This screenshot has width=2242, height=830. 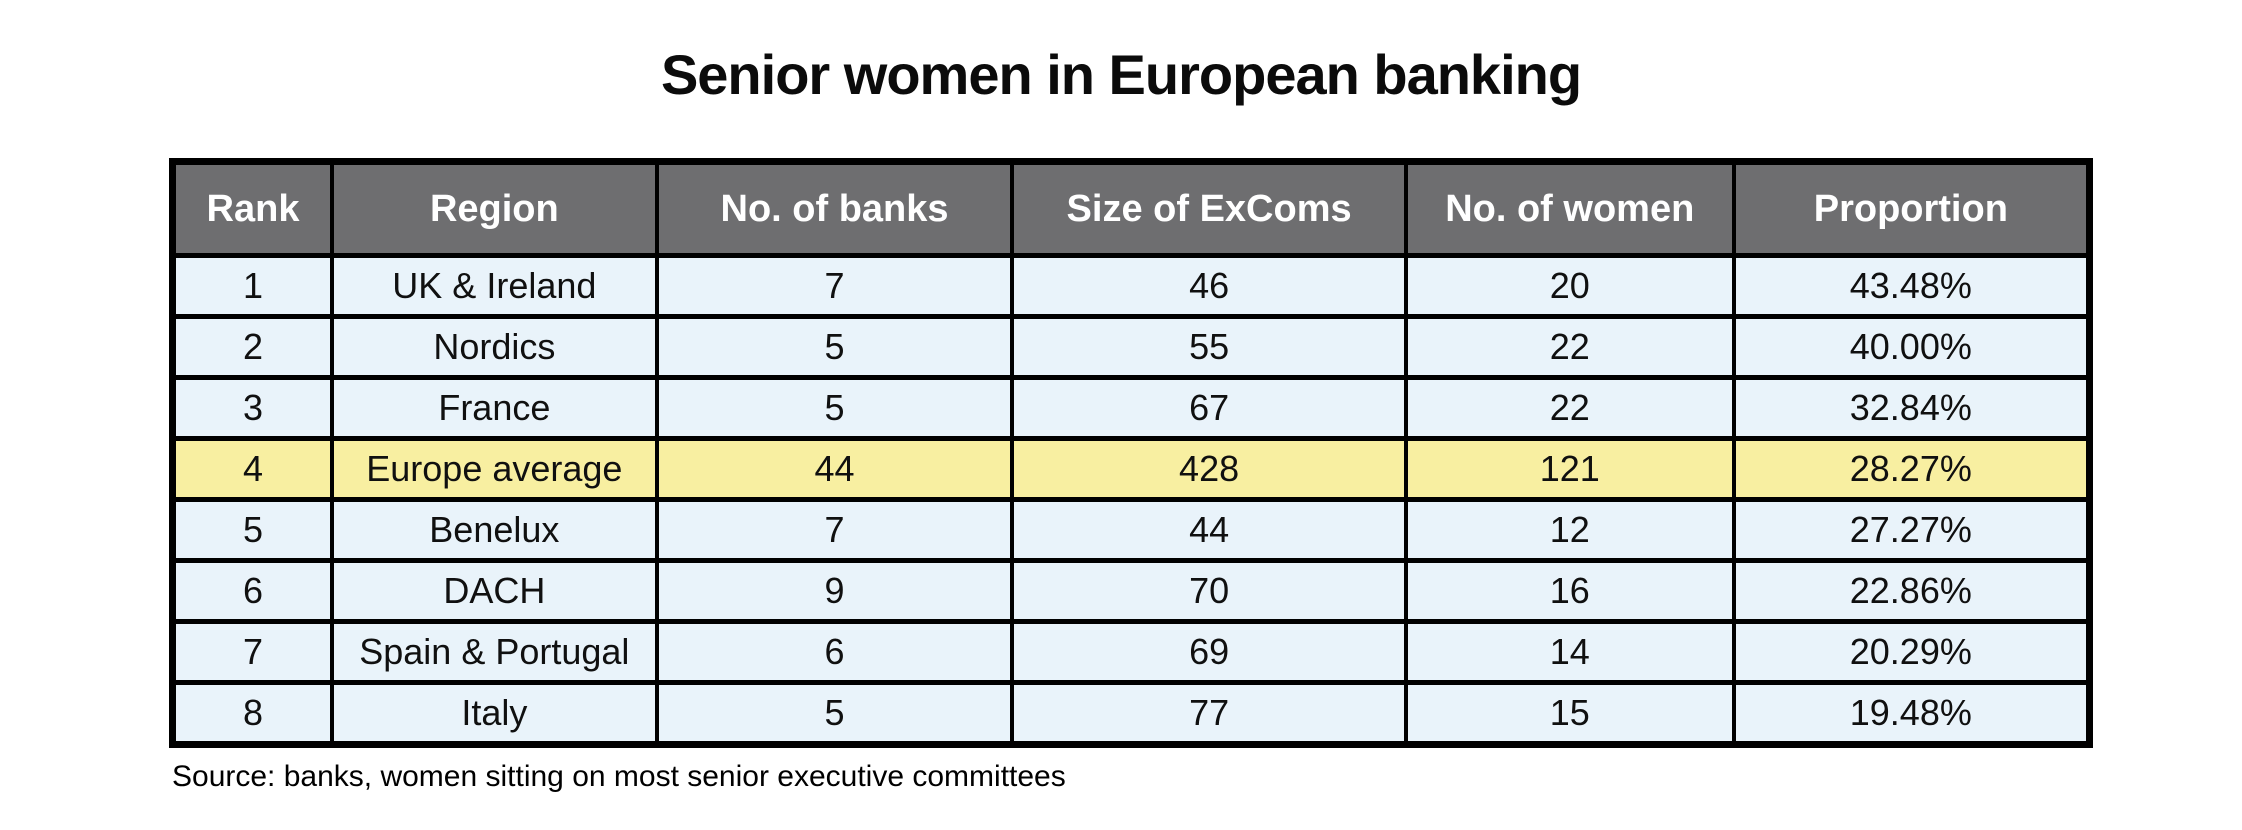 I want to click on table-row: 6 DACH 9 70 16 22.86%, so click(x=1131, y=591).